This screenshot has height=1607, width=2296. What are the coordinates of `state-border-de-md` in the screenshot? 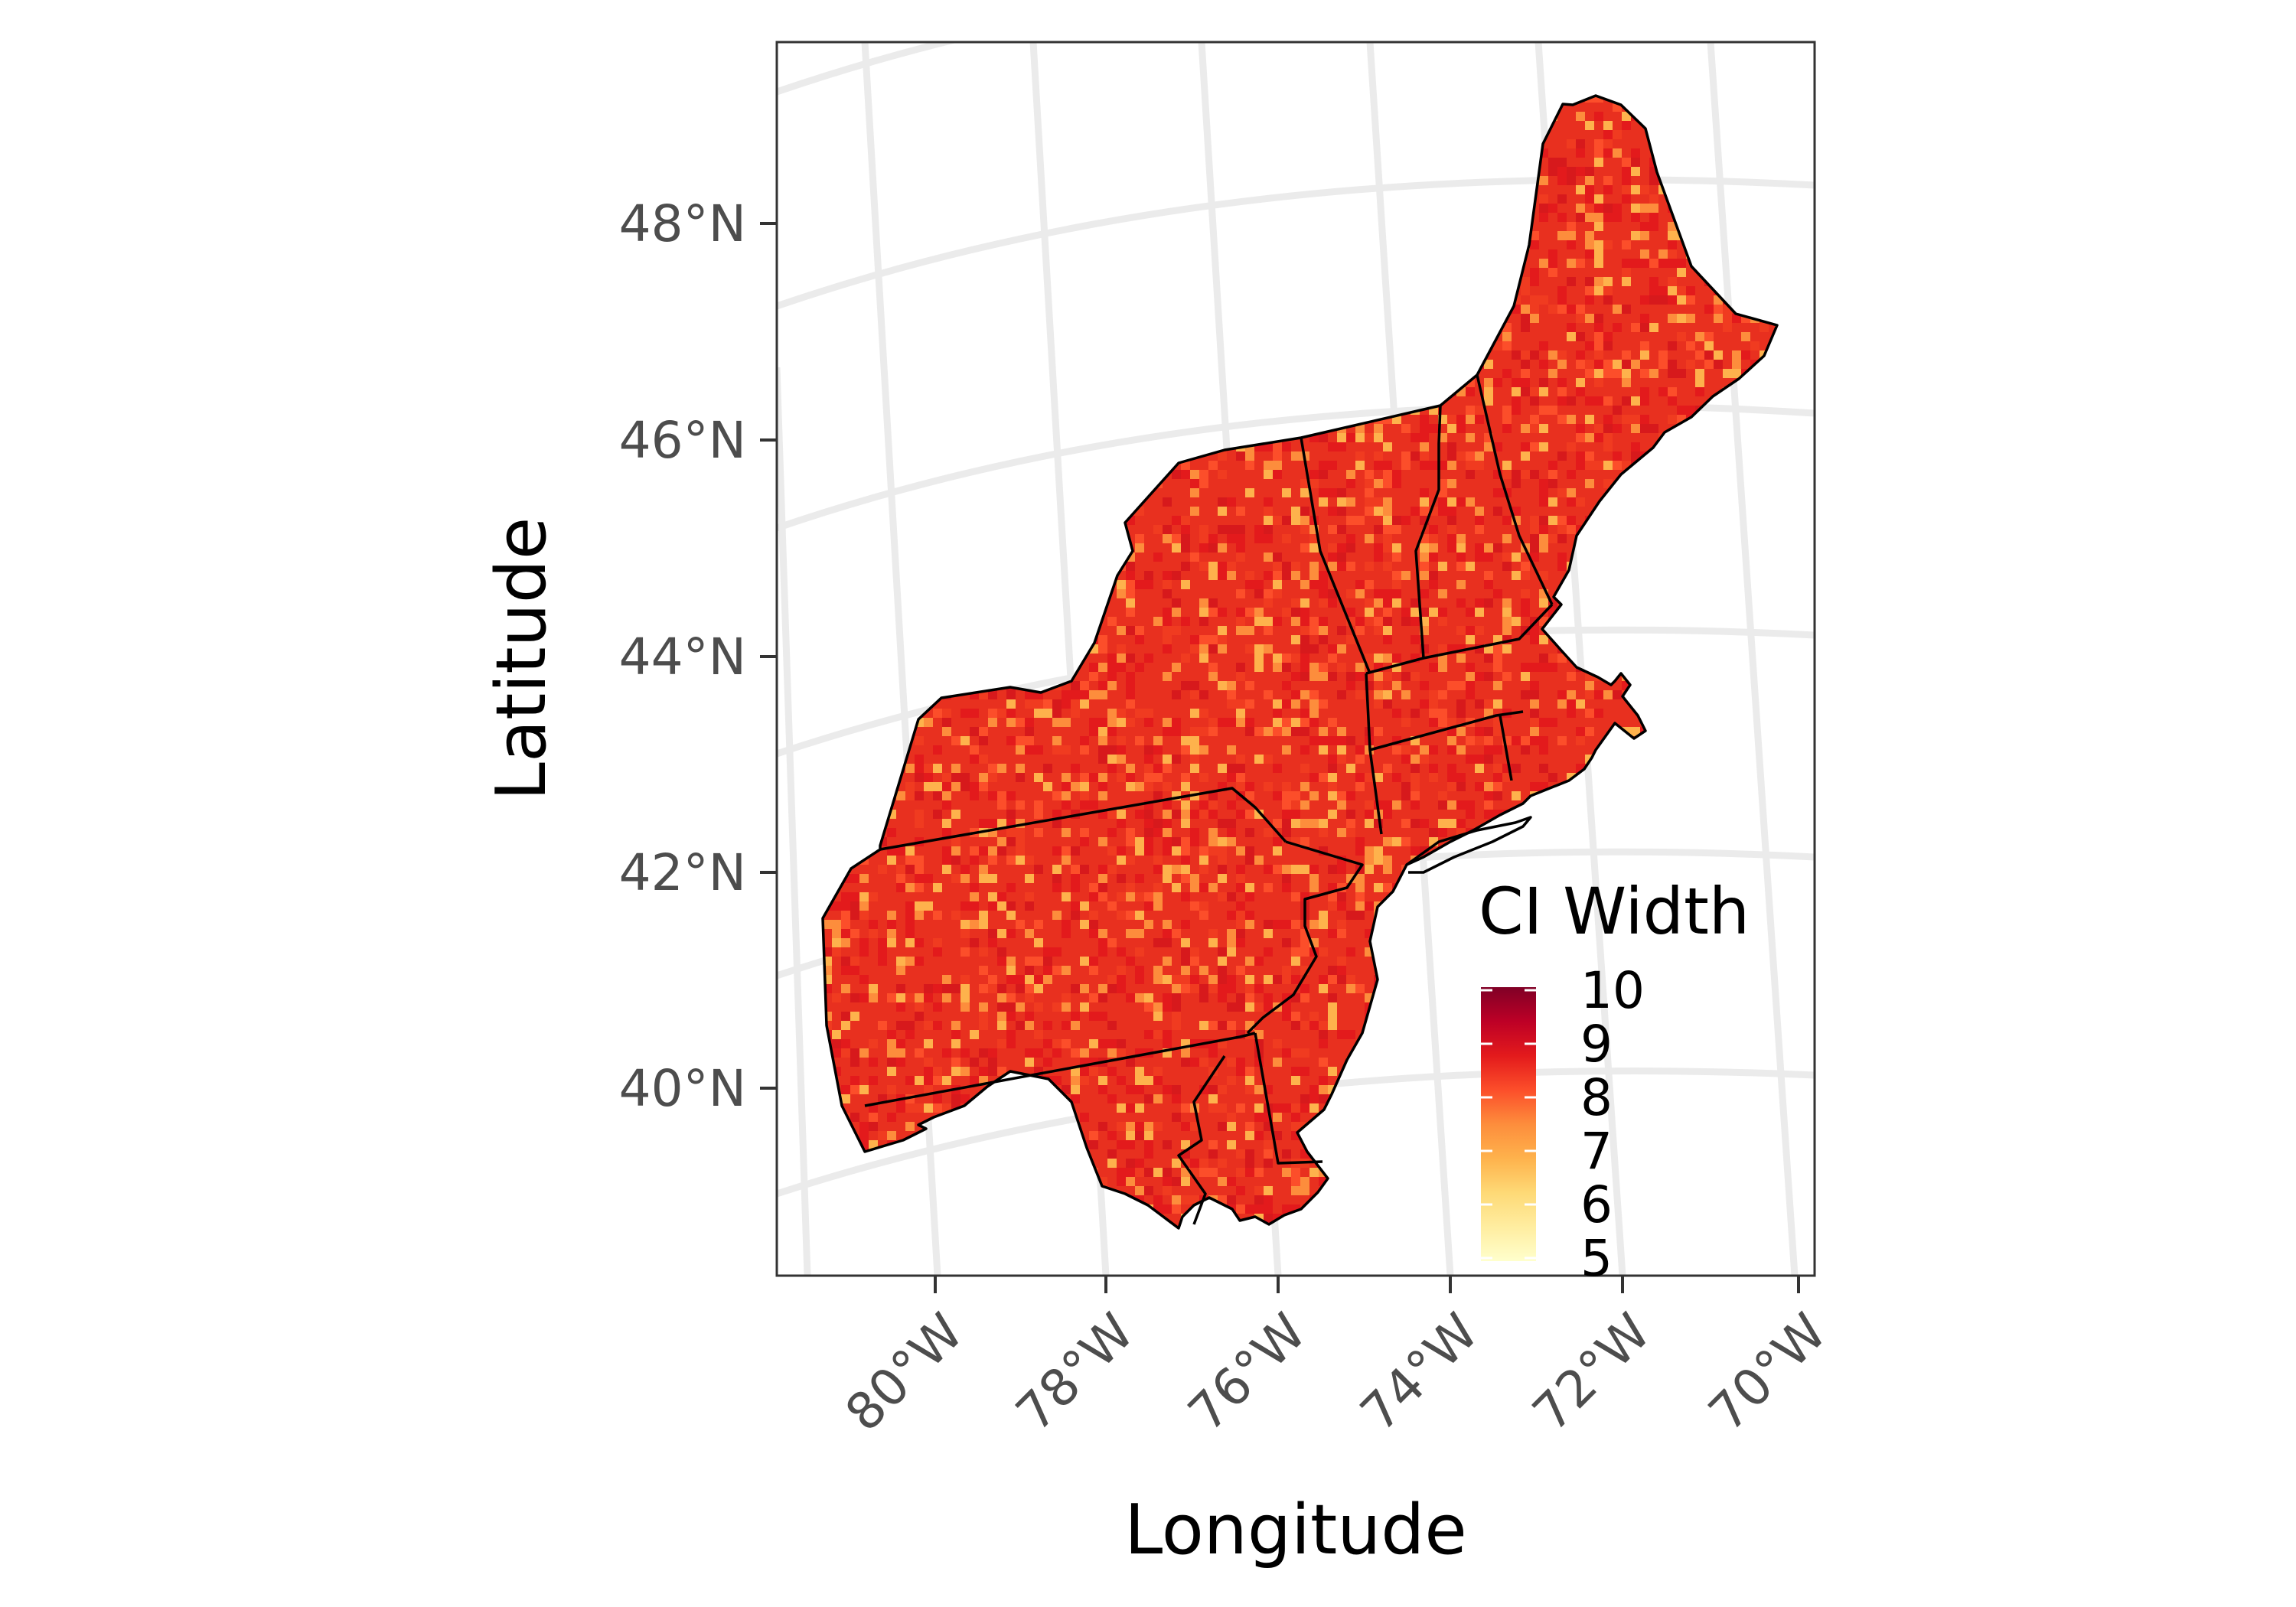 It's located at (1288, 1098).